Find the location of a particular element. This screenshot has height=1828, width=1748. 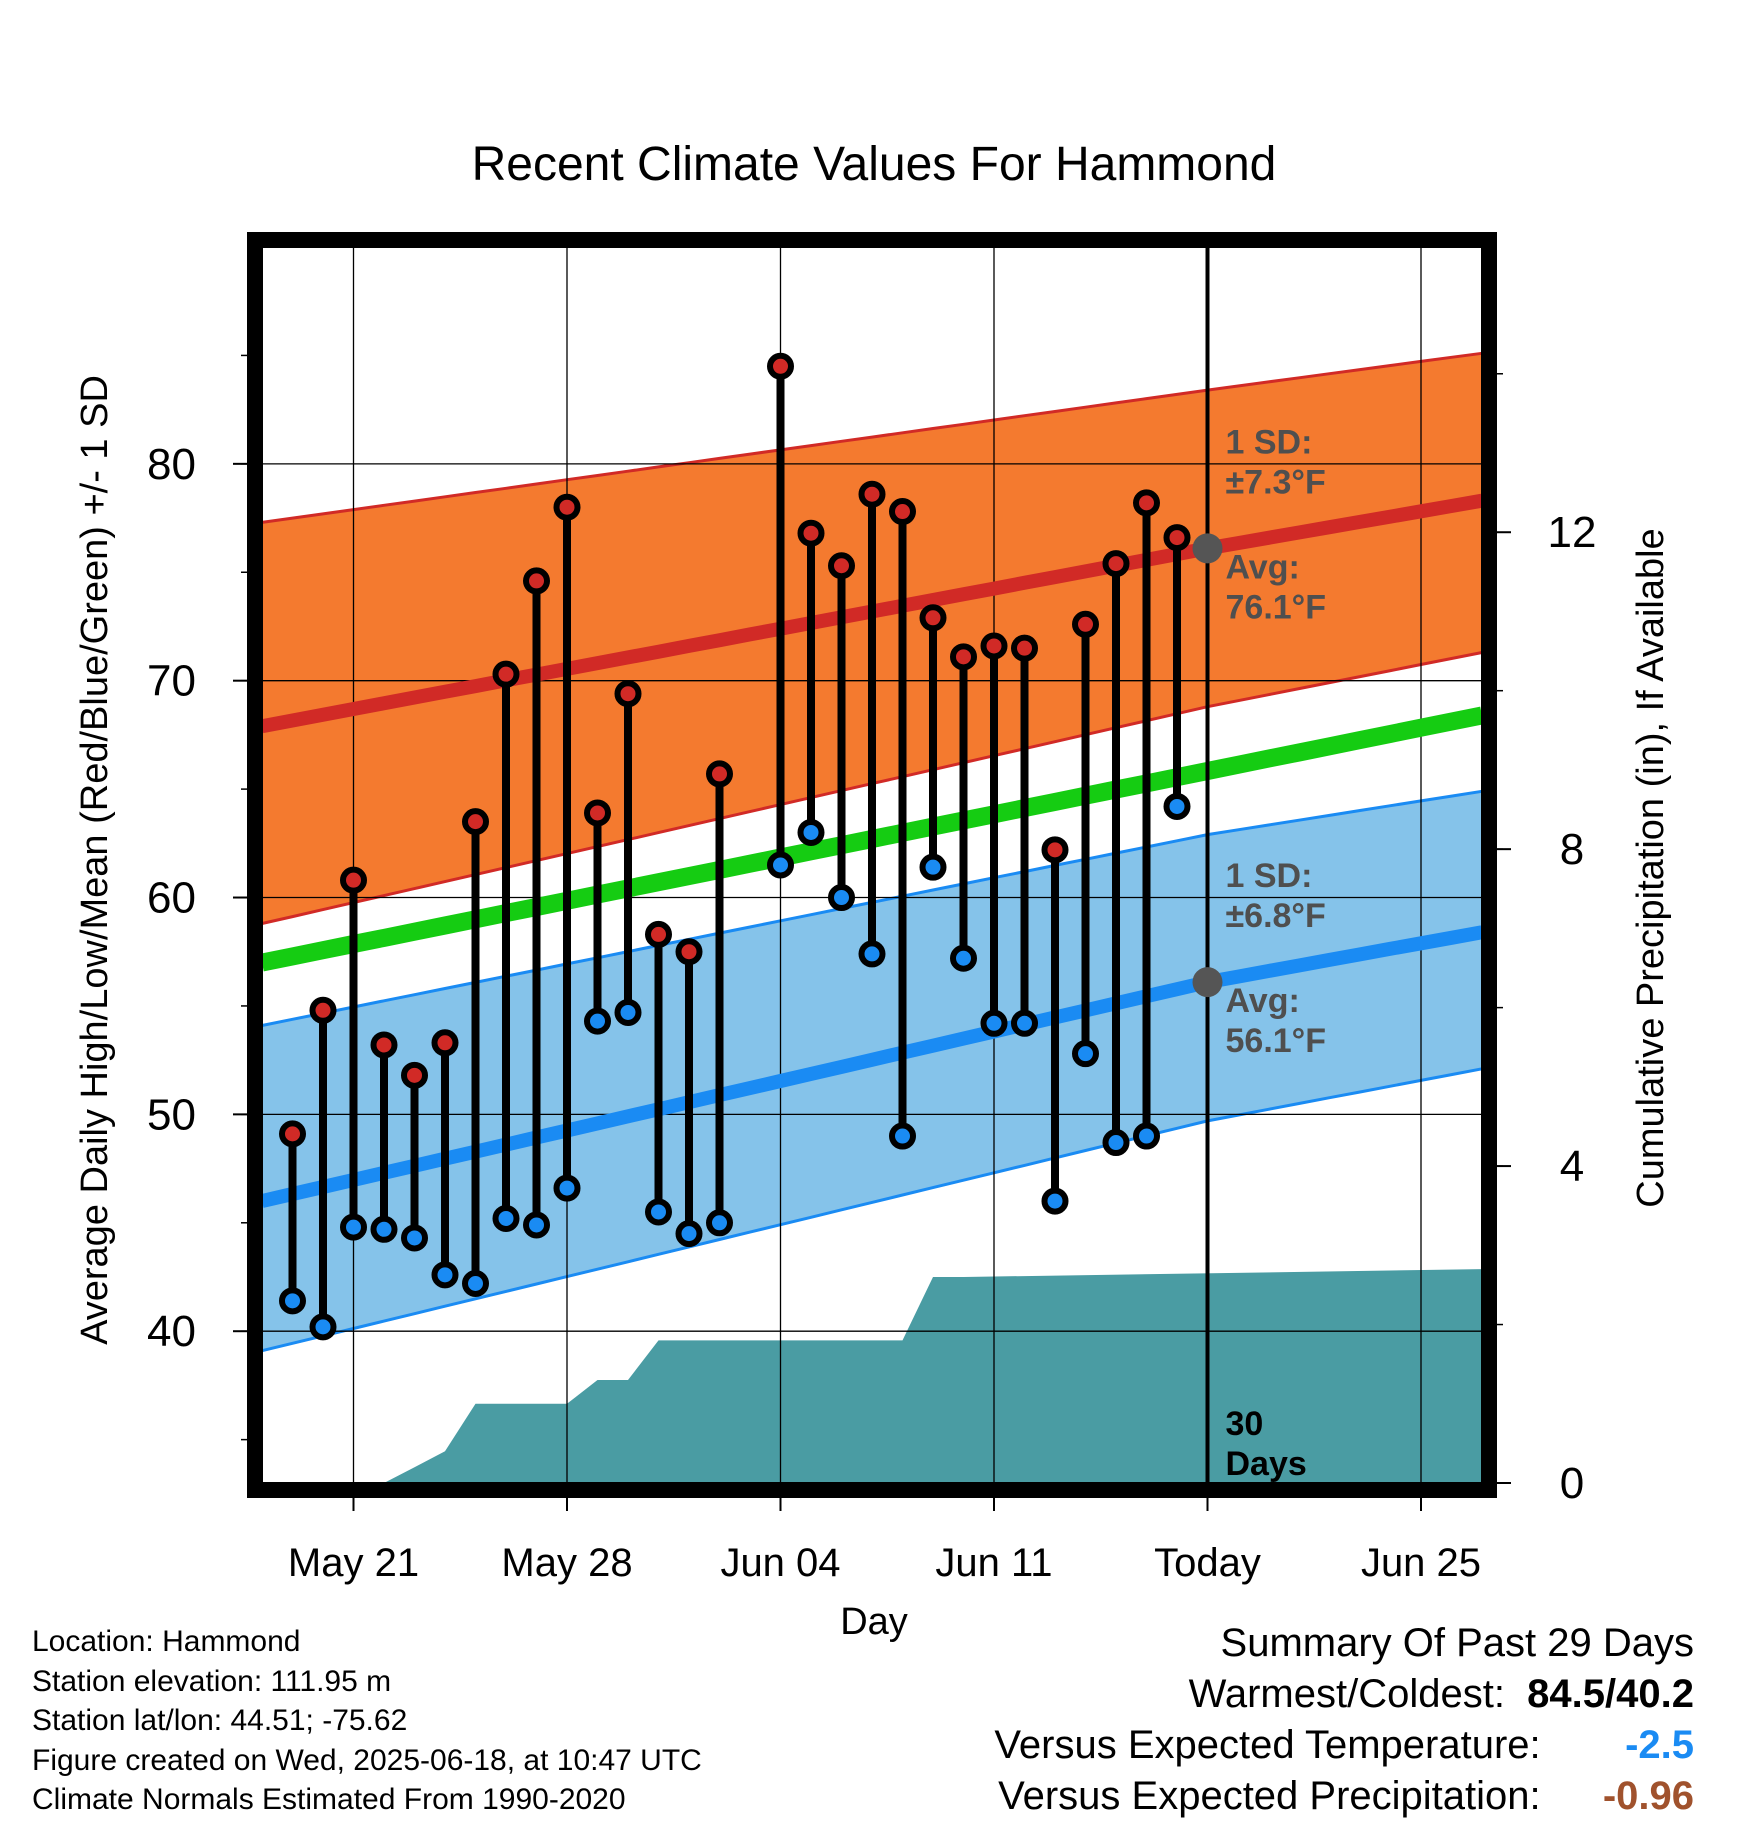

x-tick-label: May 21 is located at coordinates (353, 1563).